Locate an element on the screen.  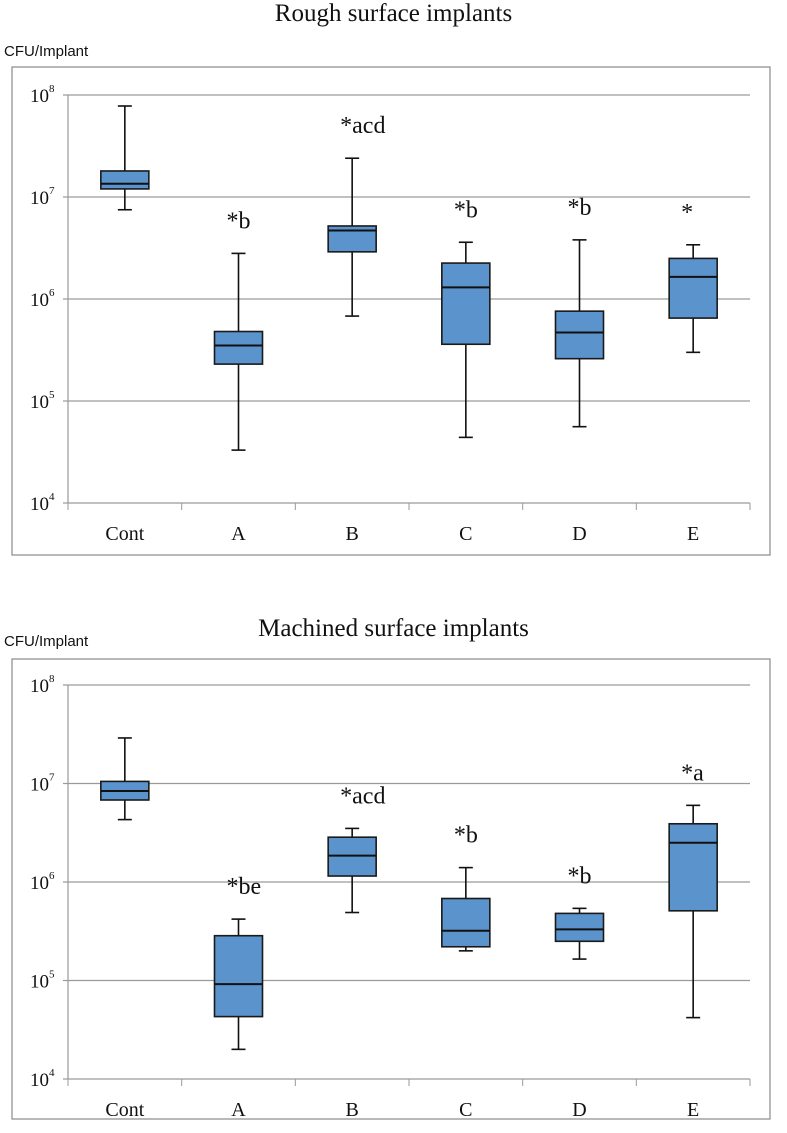
significance-annotation: *be is located at coordinates (244, 887).